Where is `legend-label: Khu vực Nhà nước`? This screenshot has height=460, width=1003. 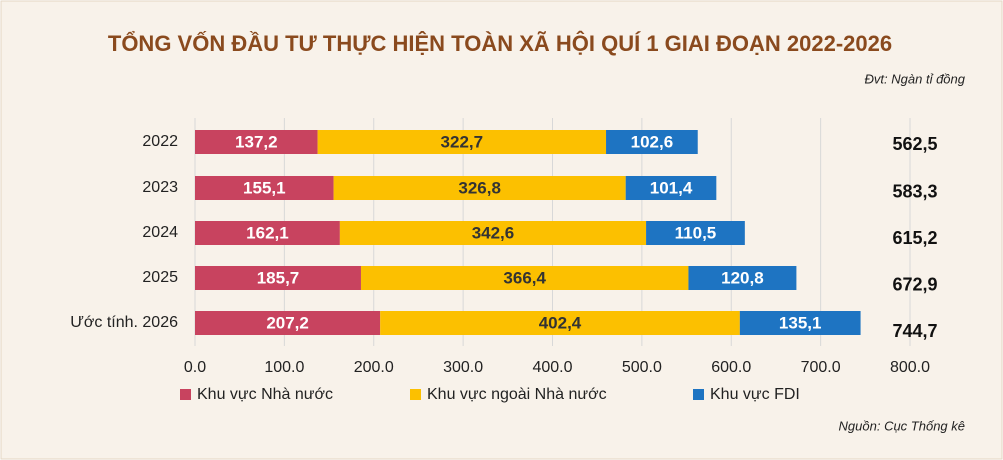
legend-label: Khu vực Nhà nước is located at coordinates (265, 394).